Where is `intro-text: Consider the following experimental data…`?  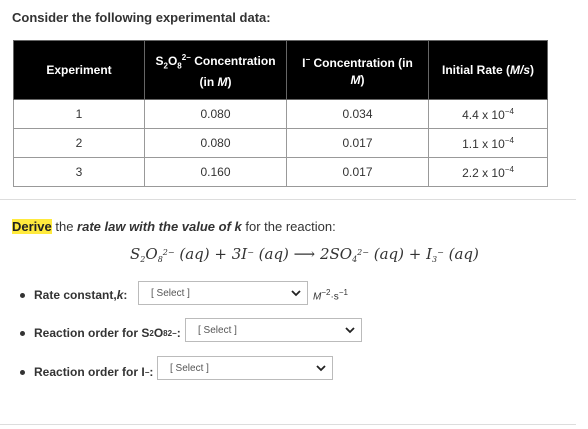 intro-text: Consider the following experimental data… is located at coordinates (141, 17).